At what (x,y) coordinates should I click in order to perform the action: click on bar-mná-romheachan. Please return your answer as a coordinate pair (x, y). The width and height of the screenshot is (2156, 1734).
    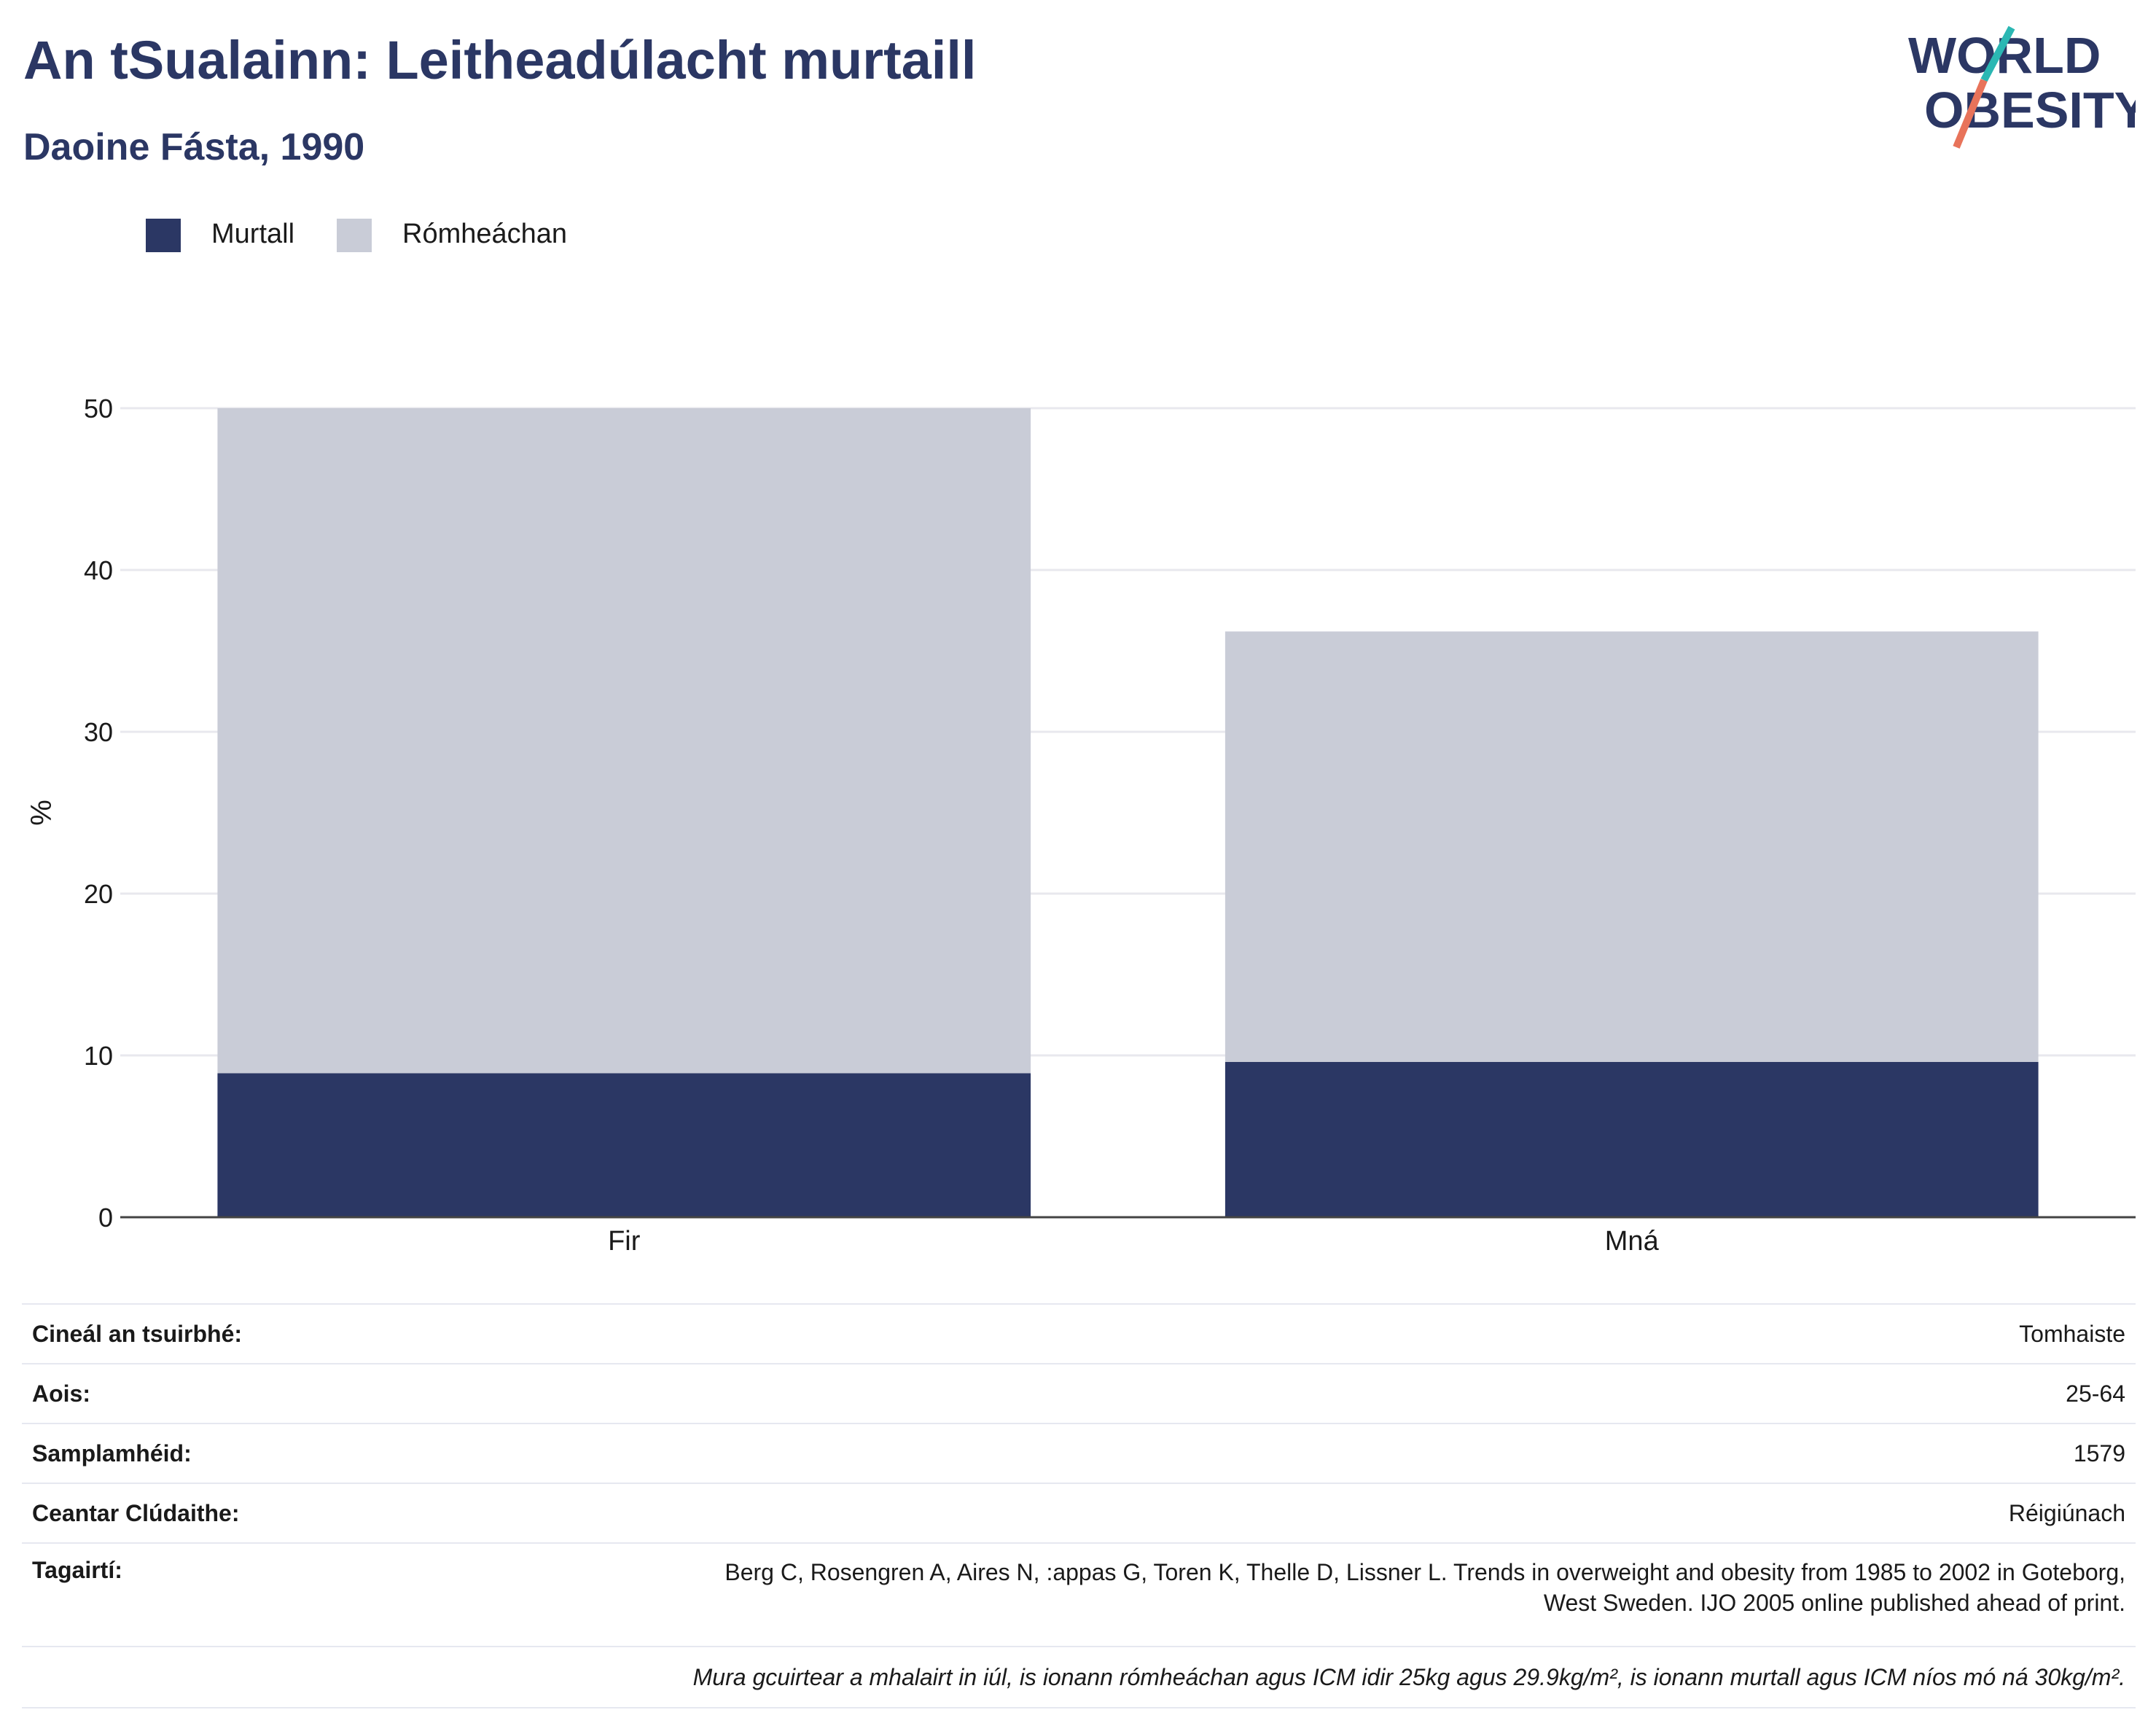
    Looking at the image, I should click on (1632, 846).